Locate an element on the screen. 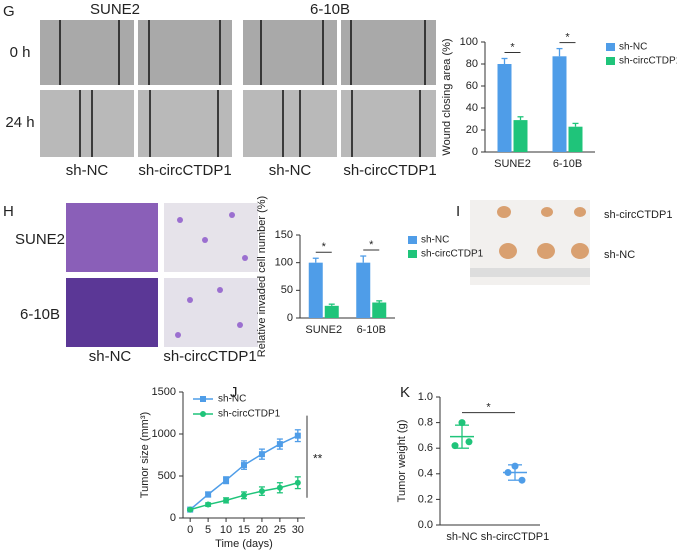 The width and height of the screenshot is (677, 558). x-tick-label: 25 is located at coordinates (280, 530).